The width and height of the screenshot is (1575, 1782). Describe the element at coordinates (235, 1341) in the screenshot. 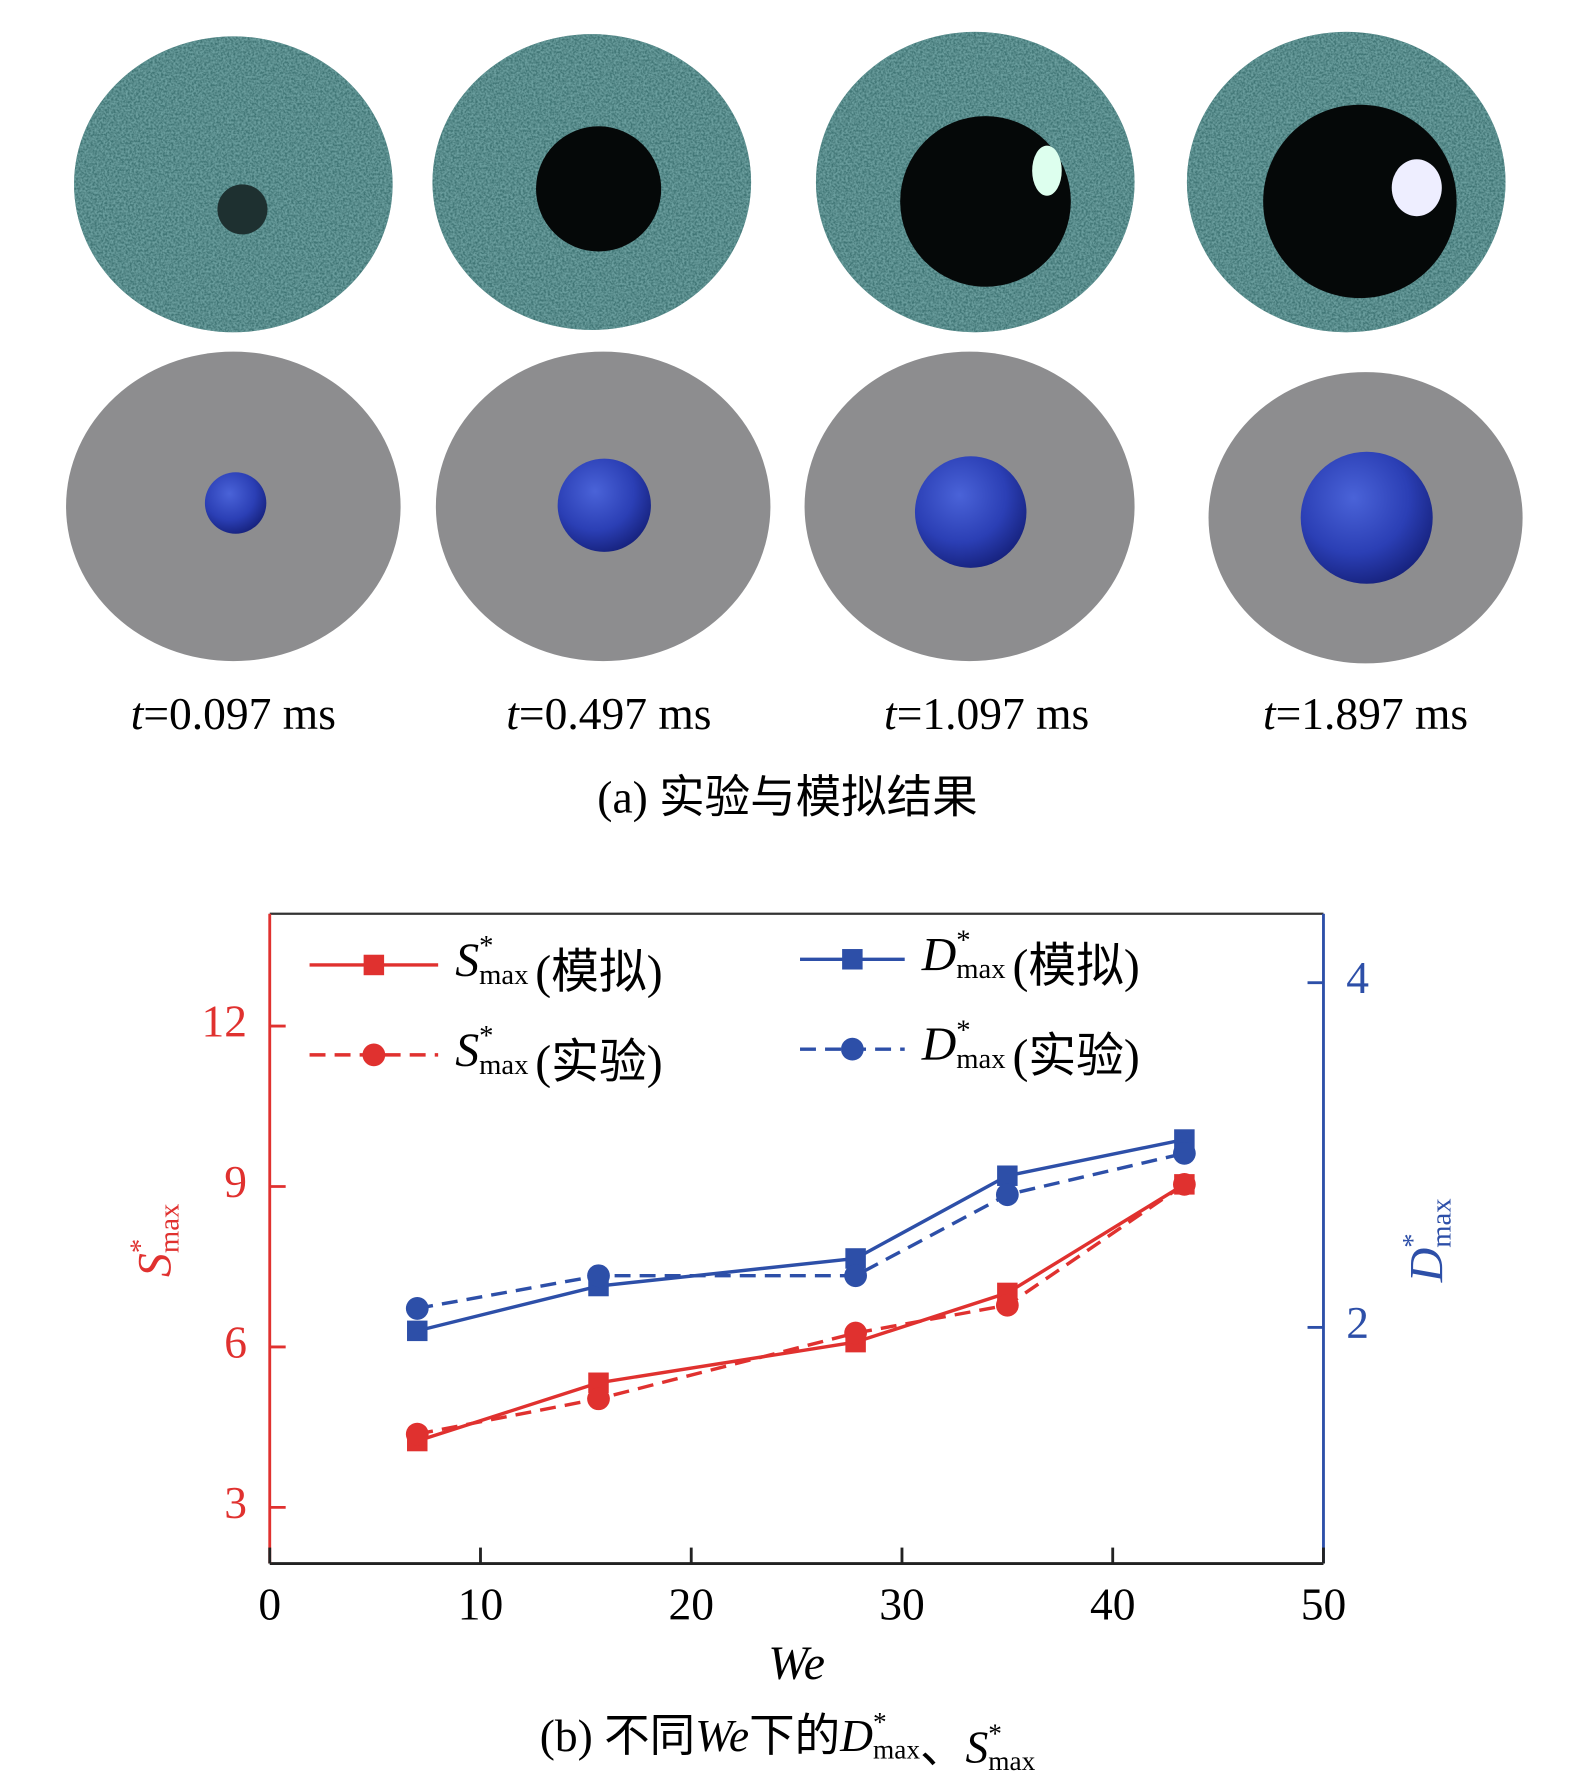

I see `y-tick-label: 6` at that location.